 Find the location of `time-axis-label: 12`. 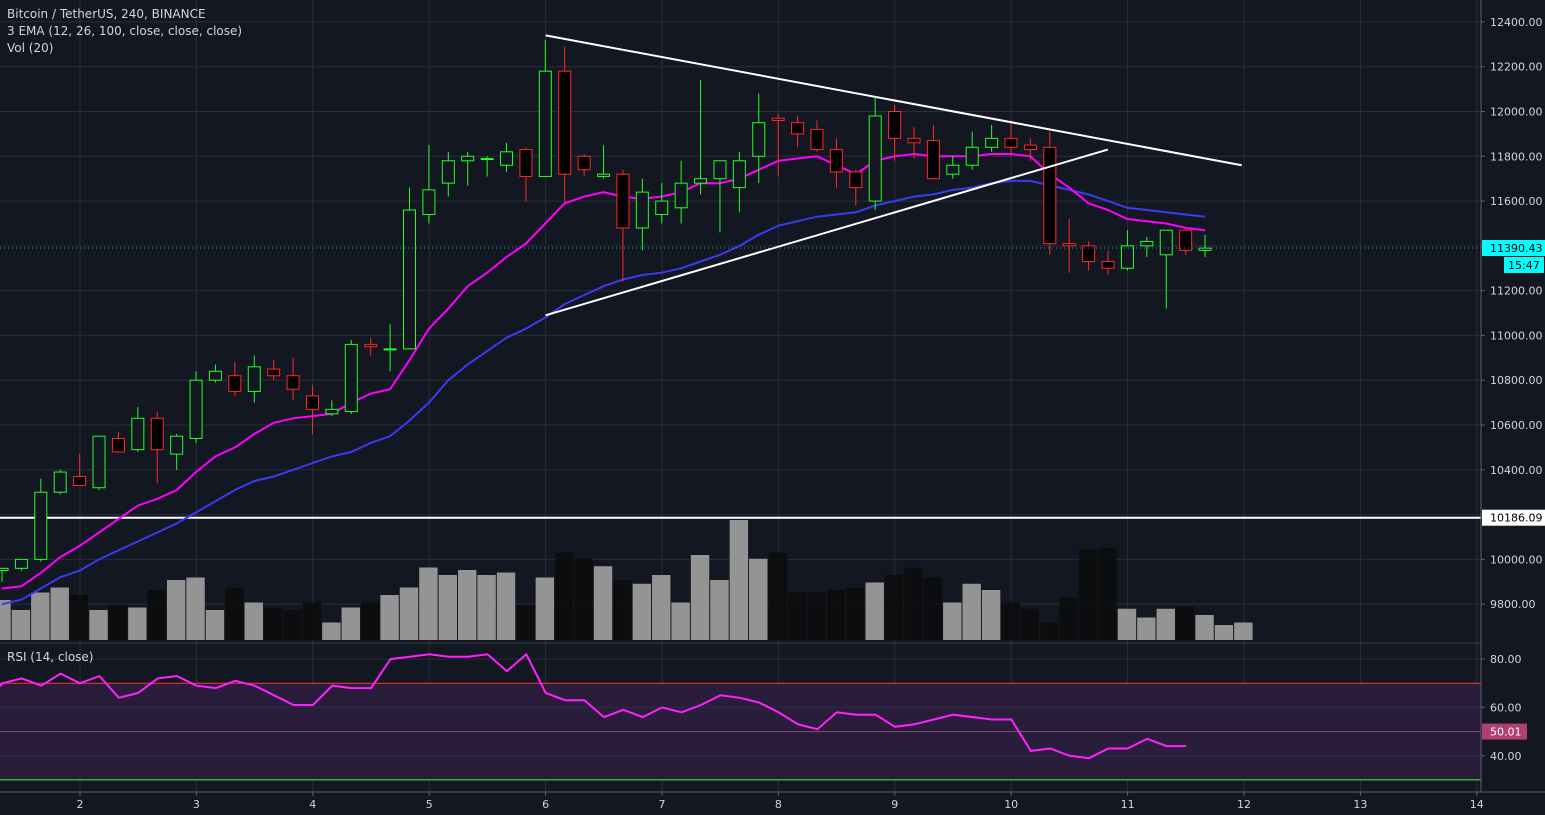

time-axis-label: 12 is located at coordinates (1244, 804).